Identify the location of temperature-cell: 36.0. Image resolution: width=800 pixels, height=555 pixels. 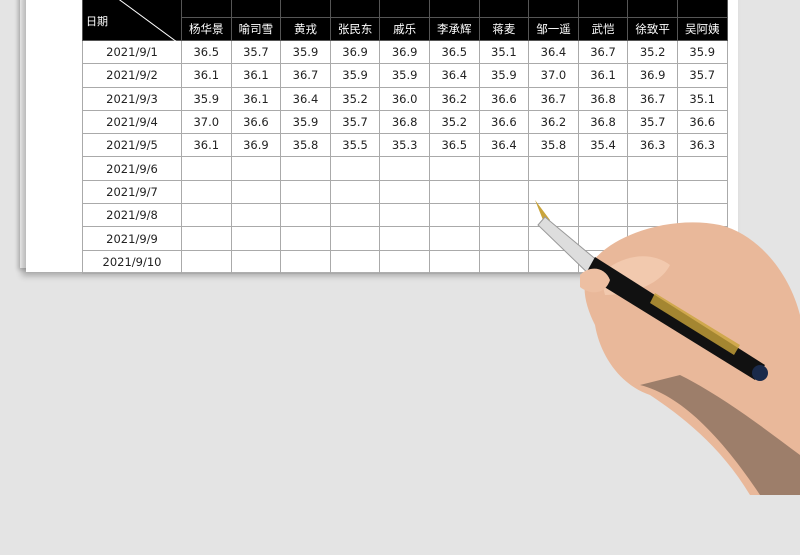
(404, 98).